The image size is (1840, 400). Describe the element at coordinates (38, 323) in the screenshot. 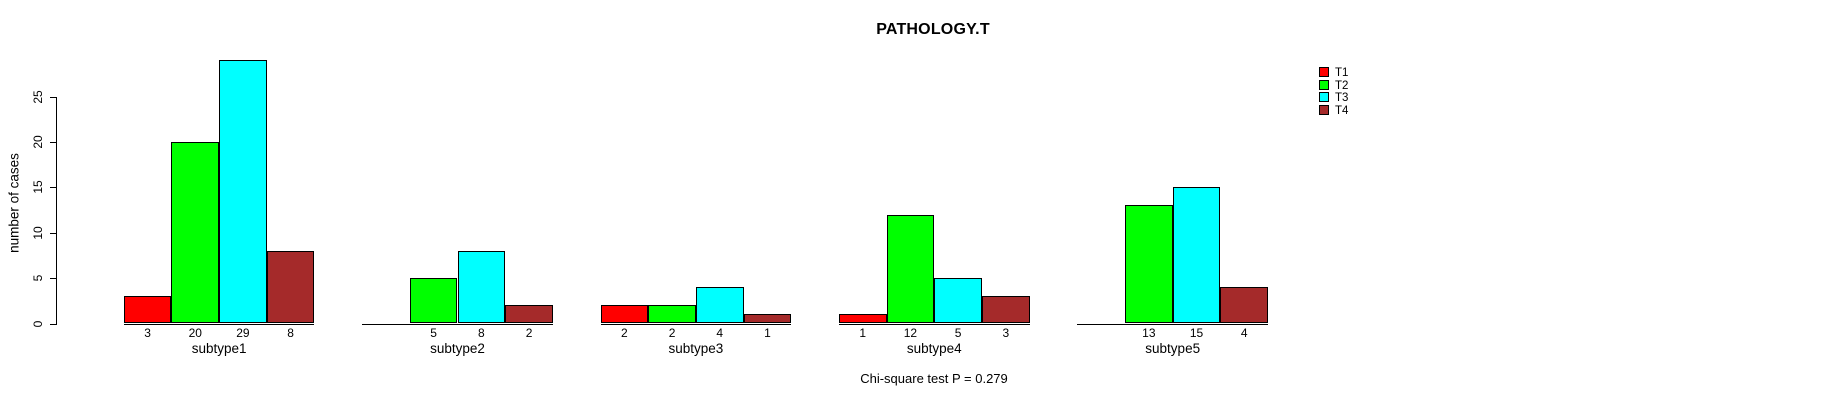

I see `y-tick-label: 0` at that location.